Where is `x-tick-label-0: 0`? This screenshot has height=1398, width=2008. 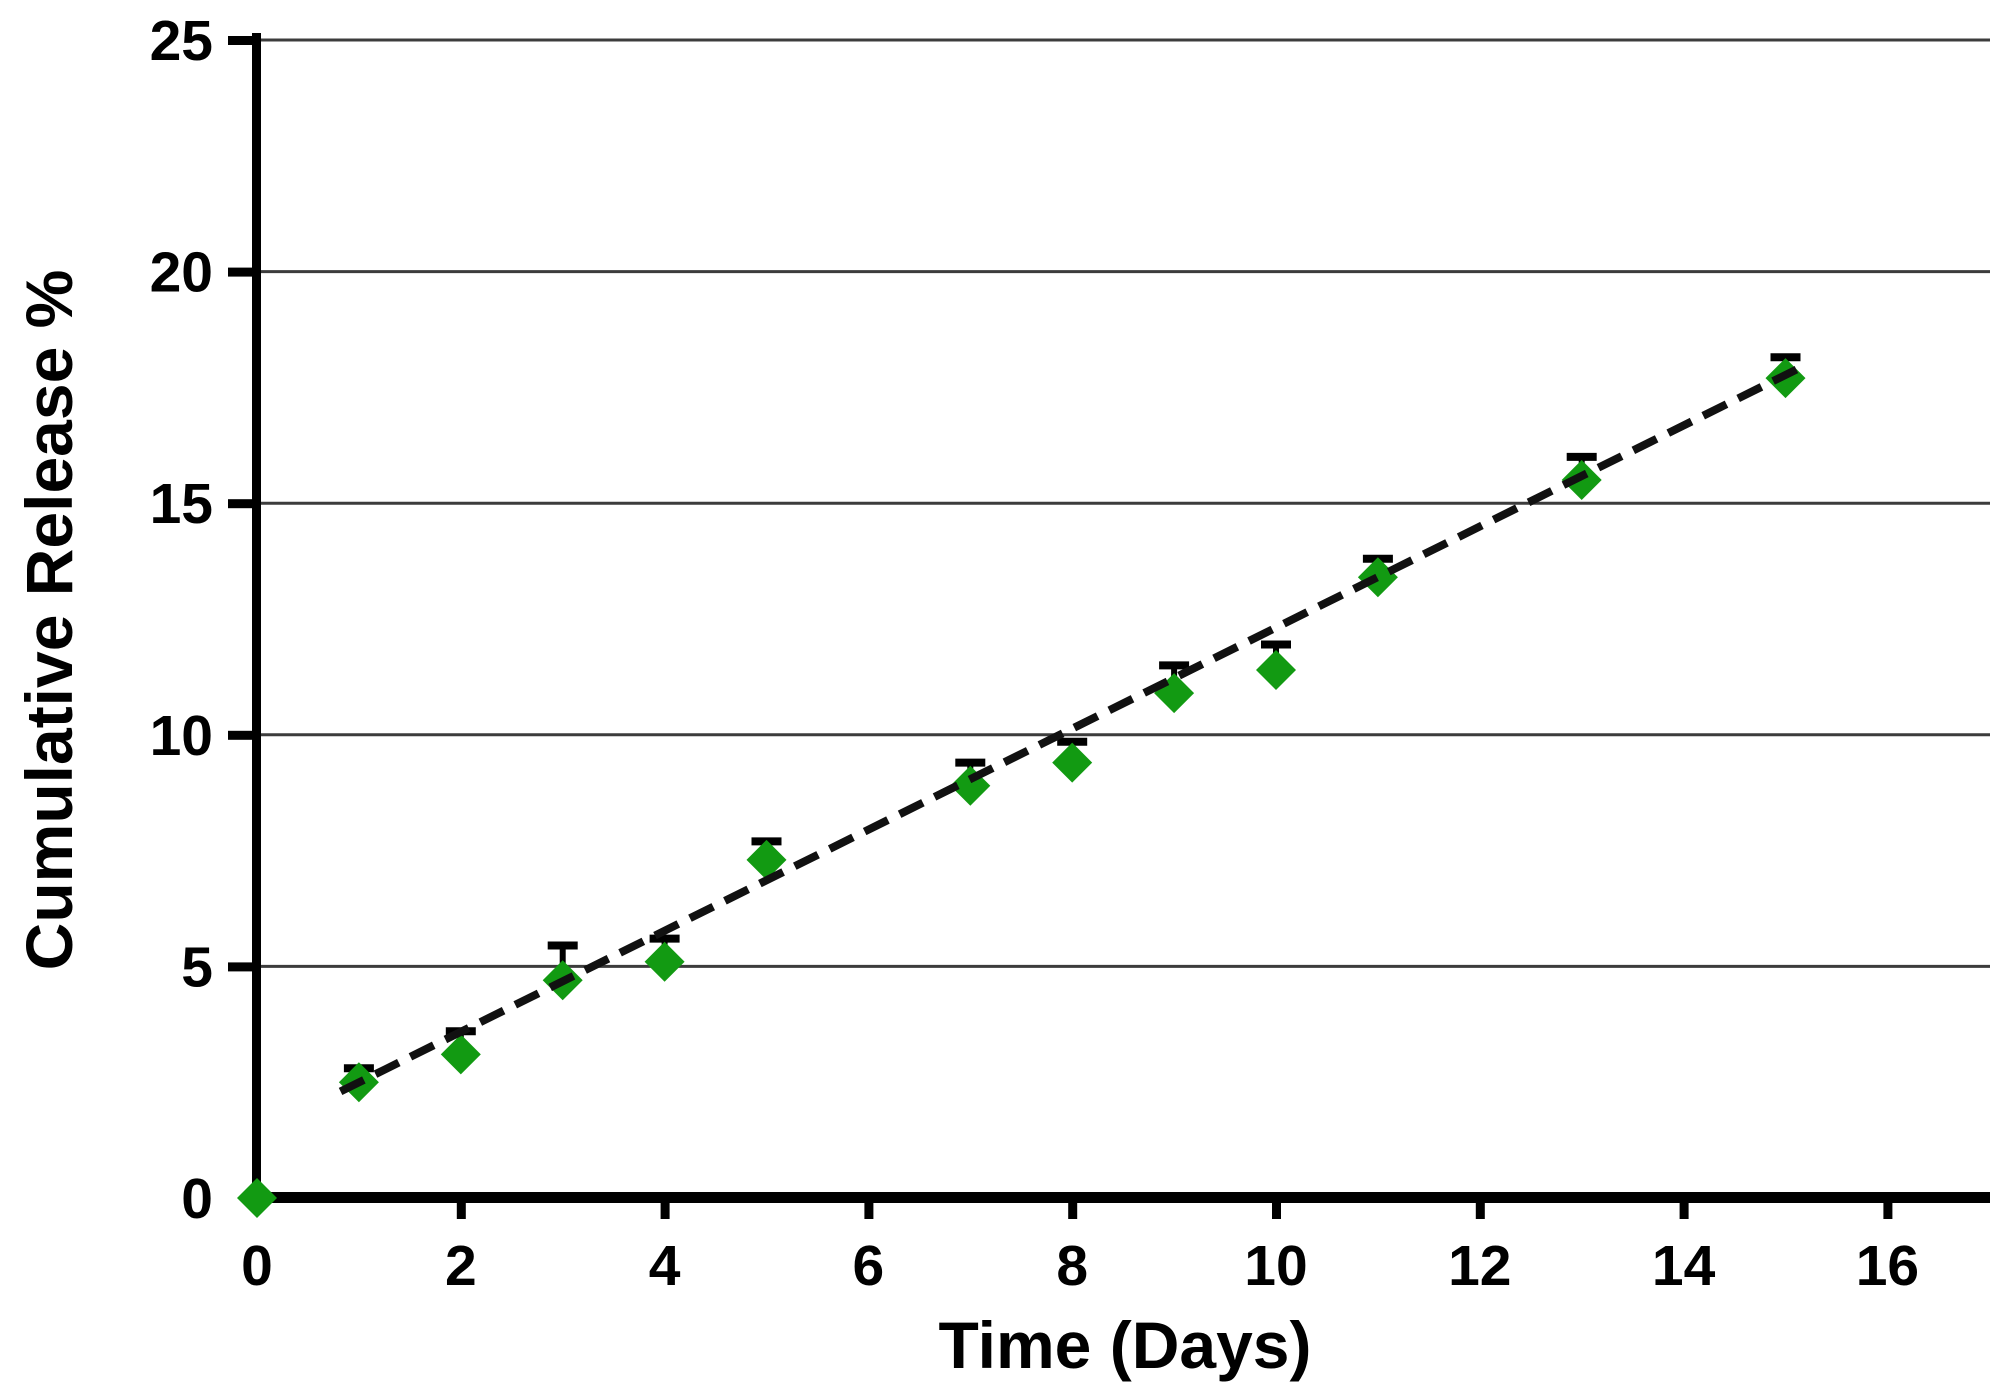 x-tick-label-0: 0 is located at coordinates (257, 1266).